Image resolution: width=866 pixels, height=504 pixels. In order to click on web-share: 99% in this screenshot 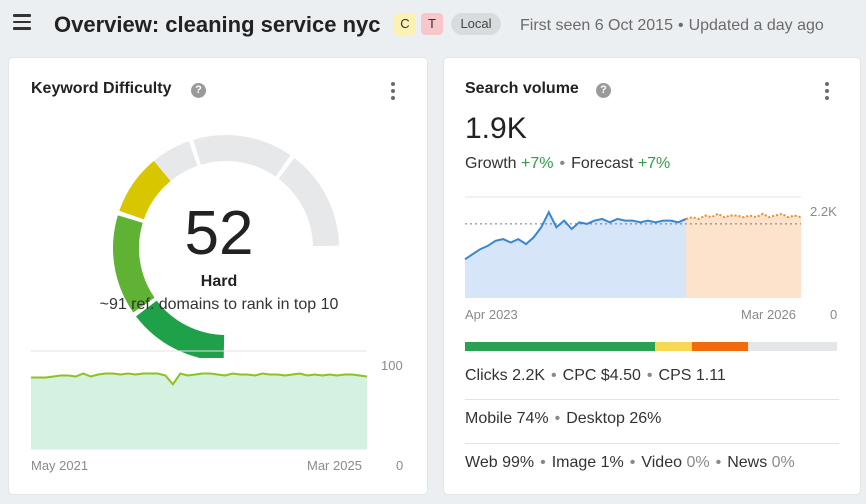, I will do `click(518, 462)`.